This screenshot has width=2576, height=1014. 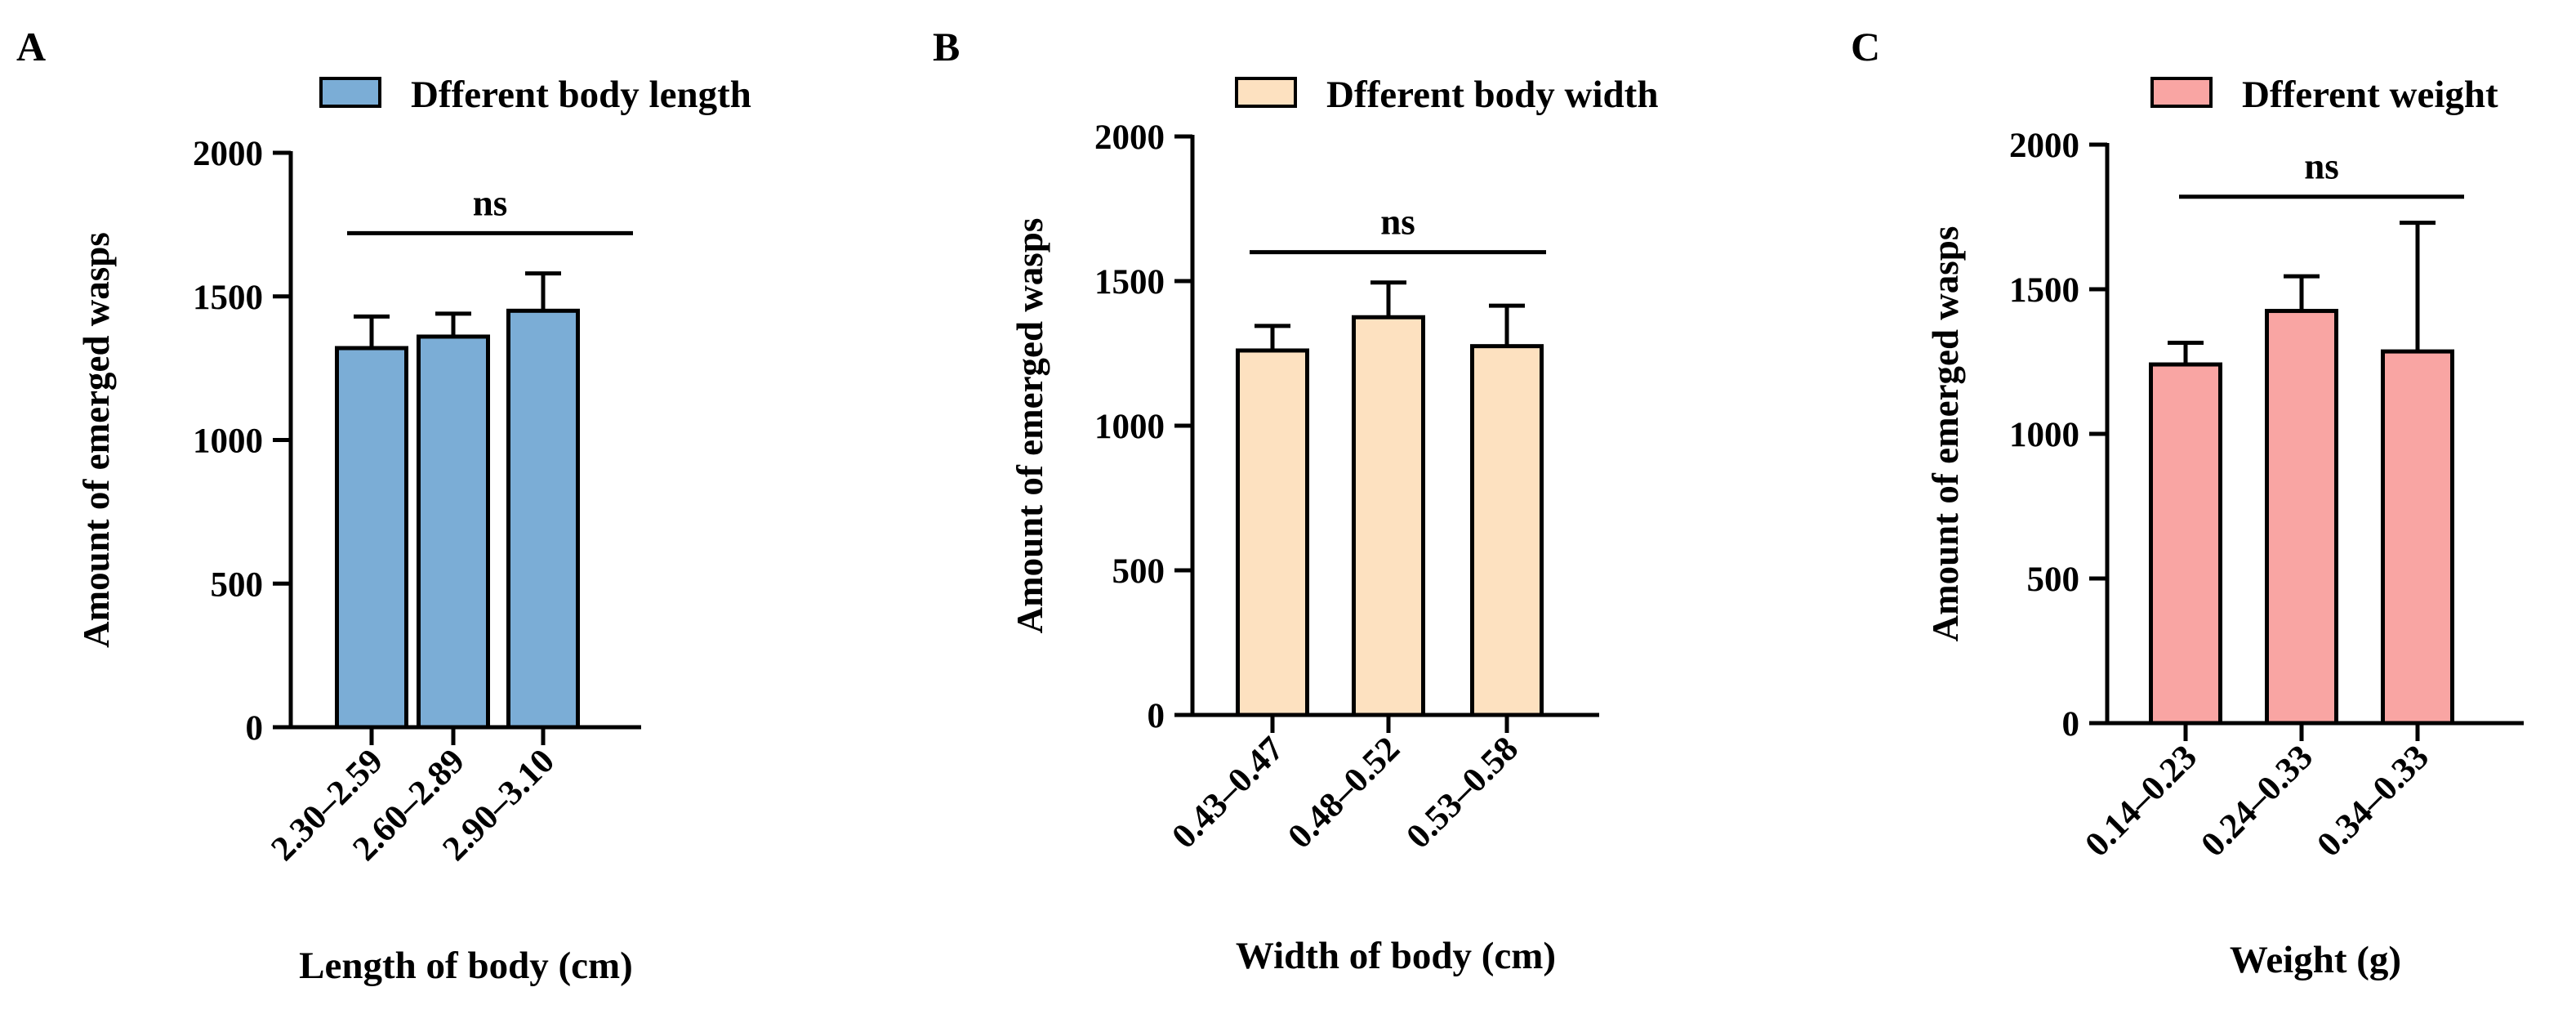 What do you see at coordinates (1344, 793) in the screenshot?
I see `x-tick-label: 0.48–0.52` at bounding box center [1344, 793].